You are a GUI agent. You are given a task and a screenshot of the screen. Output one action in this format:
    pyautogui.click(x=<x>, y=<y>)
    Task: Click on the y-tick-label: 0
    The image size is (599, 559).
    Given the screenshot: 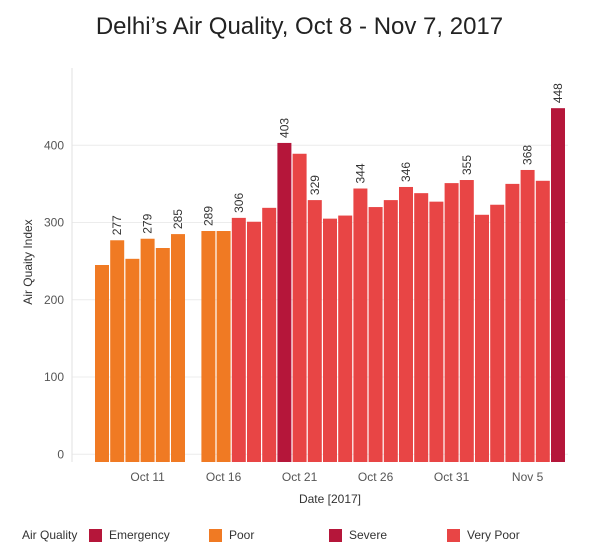 What is the action you would take?
    pyautogui.click(x=60, y=454)
    